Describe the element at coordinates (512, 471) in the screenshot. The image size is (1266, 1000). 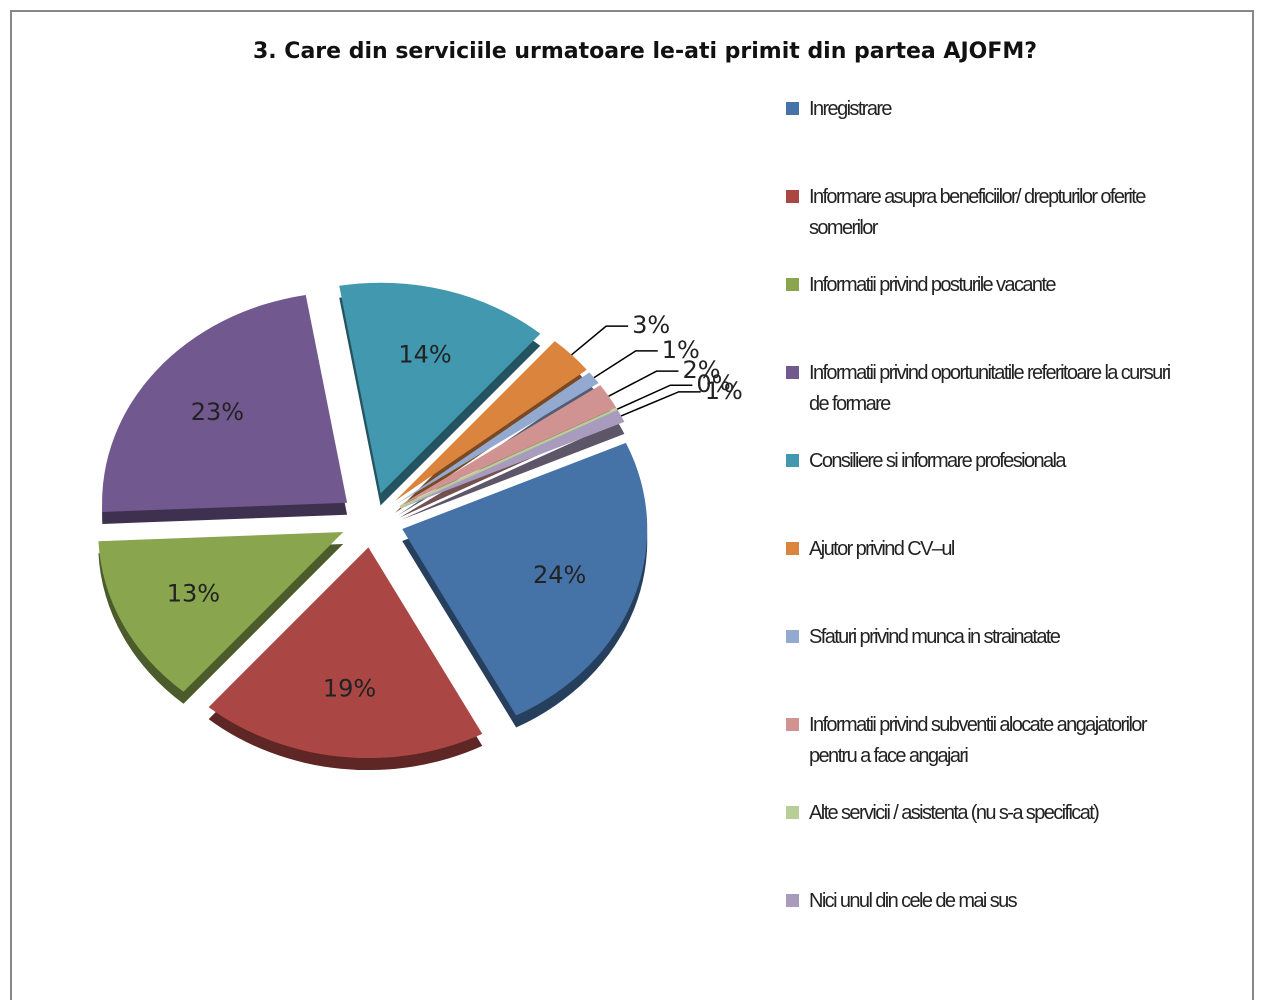
I see `slice-side` at that location.